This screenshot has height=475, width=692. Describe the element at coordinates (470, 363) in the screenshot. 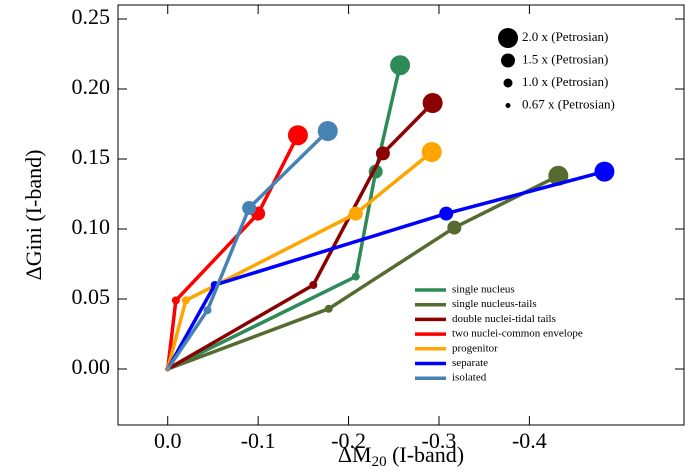

I see `legend-label: separate` at that location.